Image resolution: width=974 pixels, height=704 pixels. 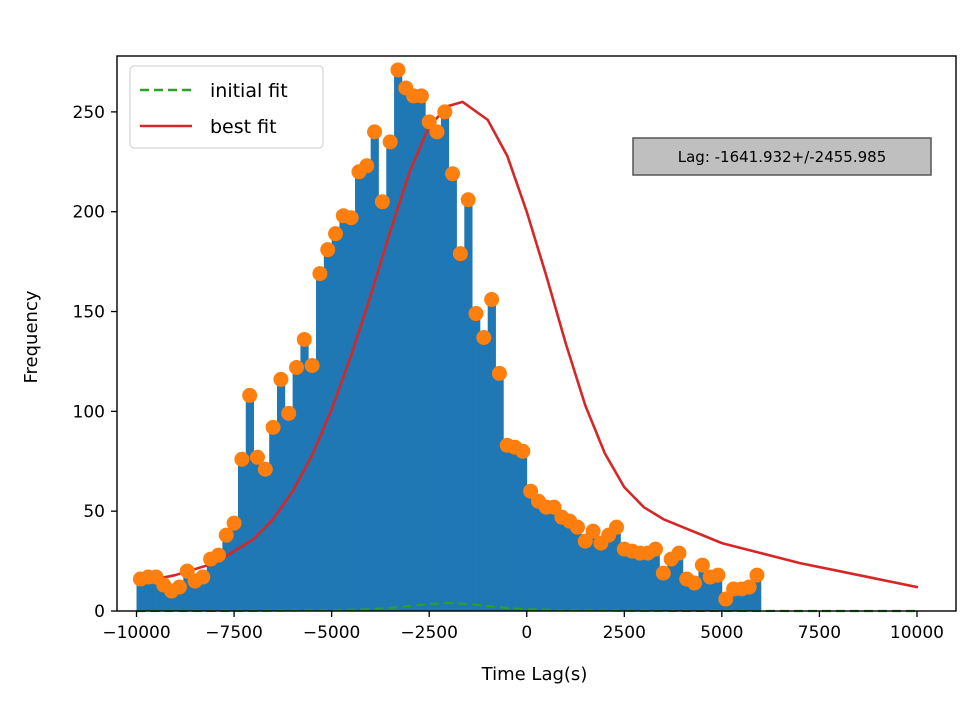 I want to click on legend-best-fit-label: best fit, so click(x=243, y=127).